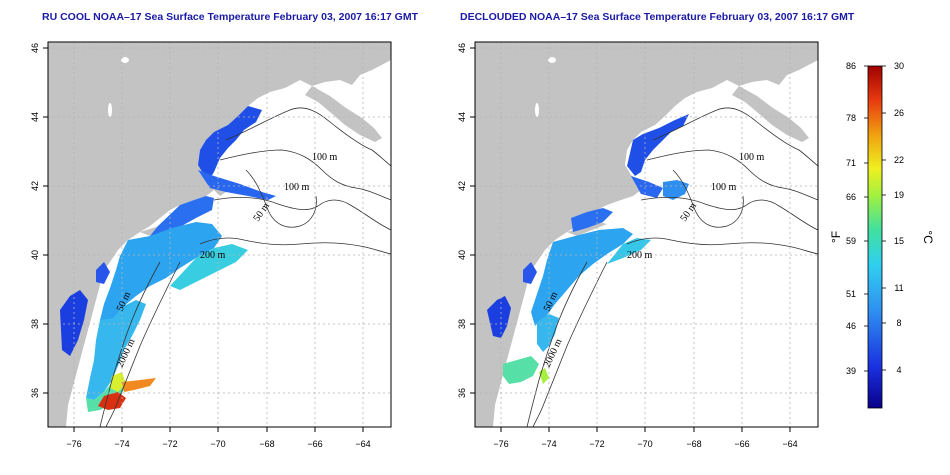 This screenshot has width=950, height=475. Describe the element at coordinates (851, 218) in the screenshot. I see `fahrenheit-tick-labels: 86 78 71 66 59 51 46 39` at that location.